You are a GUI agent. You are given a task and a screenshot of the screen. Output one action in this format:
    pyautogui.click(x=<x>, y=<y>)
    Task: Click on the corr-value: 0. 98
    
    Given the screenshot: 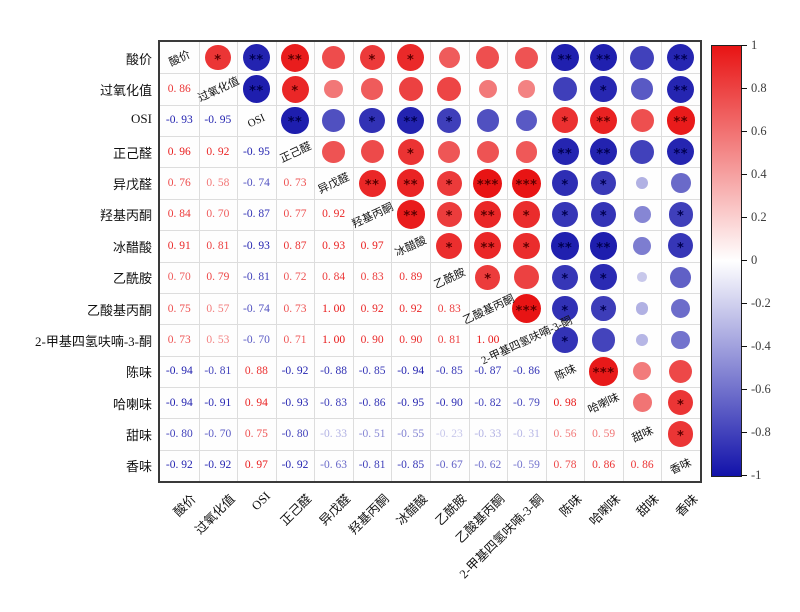 What is the action you would take?
    pyautogui.click(x=565, y=402)
    